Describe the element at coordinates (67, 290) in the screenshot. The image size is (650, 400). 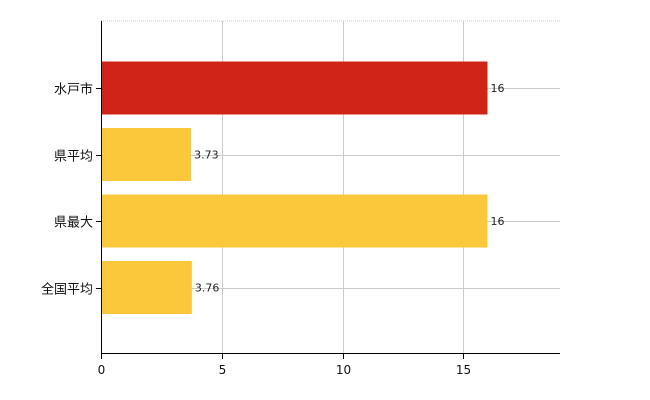
I see `category-label: 全国平均` at that location.